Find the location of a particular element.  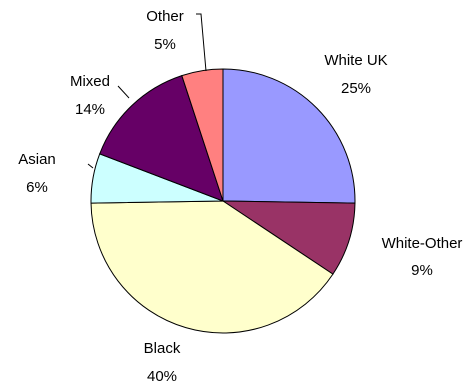

slice-label-white-other: White-Other is located at coordinates (422, 243).